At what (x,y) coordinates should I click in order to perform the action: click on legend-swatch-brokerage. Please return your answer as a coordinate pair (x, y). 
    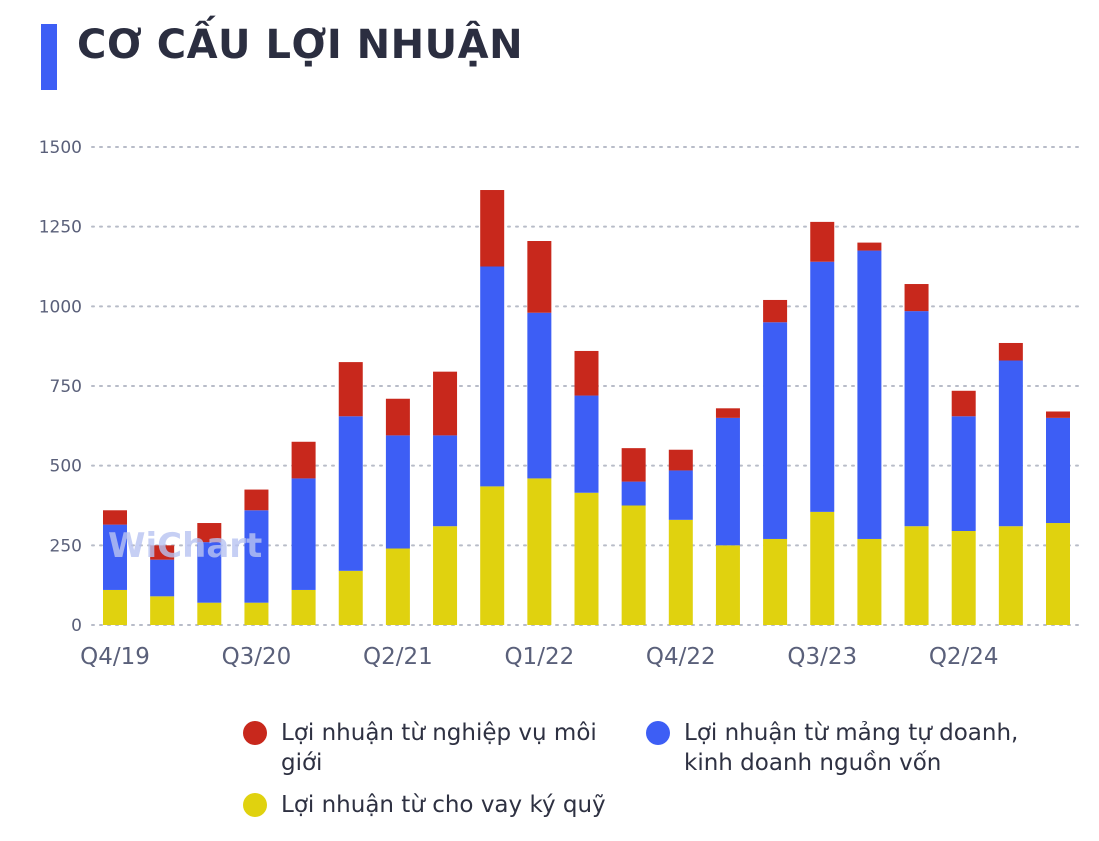
    Looking at the image, I should click on (255, 733).